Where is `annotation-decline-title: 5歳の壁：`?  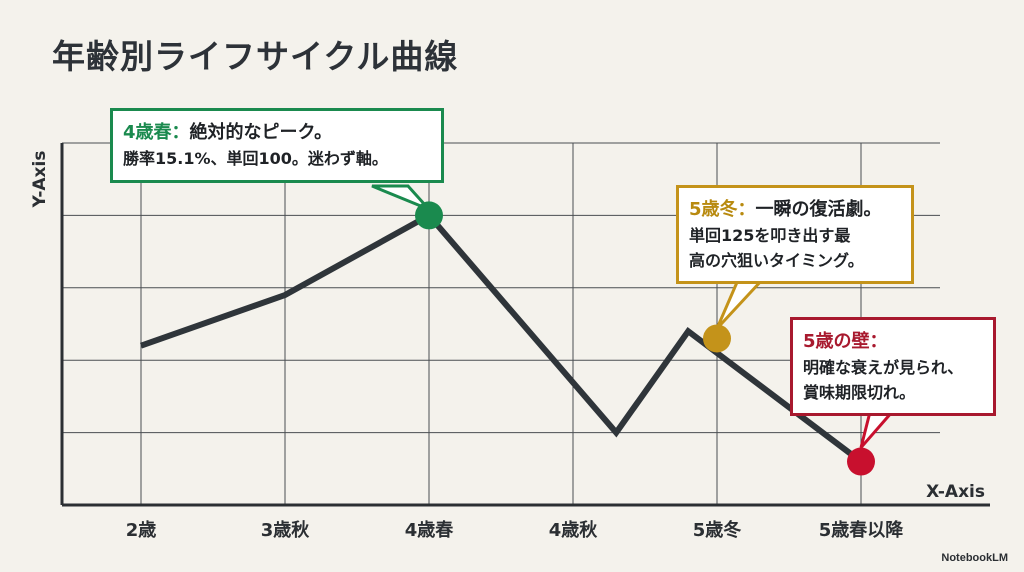
annotation-decline-title: 5歳の壁： is located at coordinates (845, 341).